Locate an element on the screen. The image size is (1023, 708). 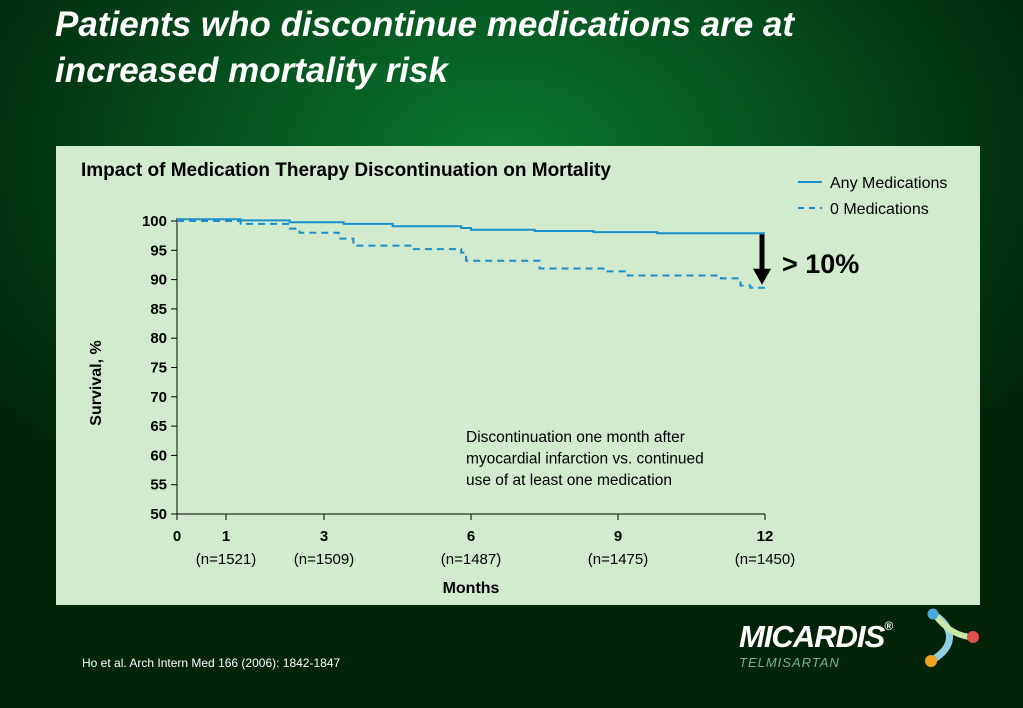
y-tick-label: 100 is located at coordinates (154, 221).